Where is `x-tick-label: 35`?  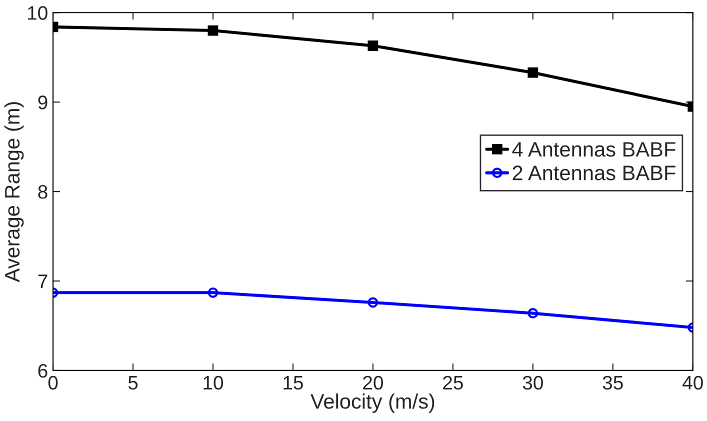
x-tick-label: 35 is located at coordinates (612, 383).